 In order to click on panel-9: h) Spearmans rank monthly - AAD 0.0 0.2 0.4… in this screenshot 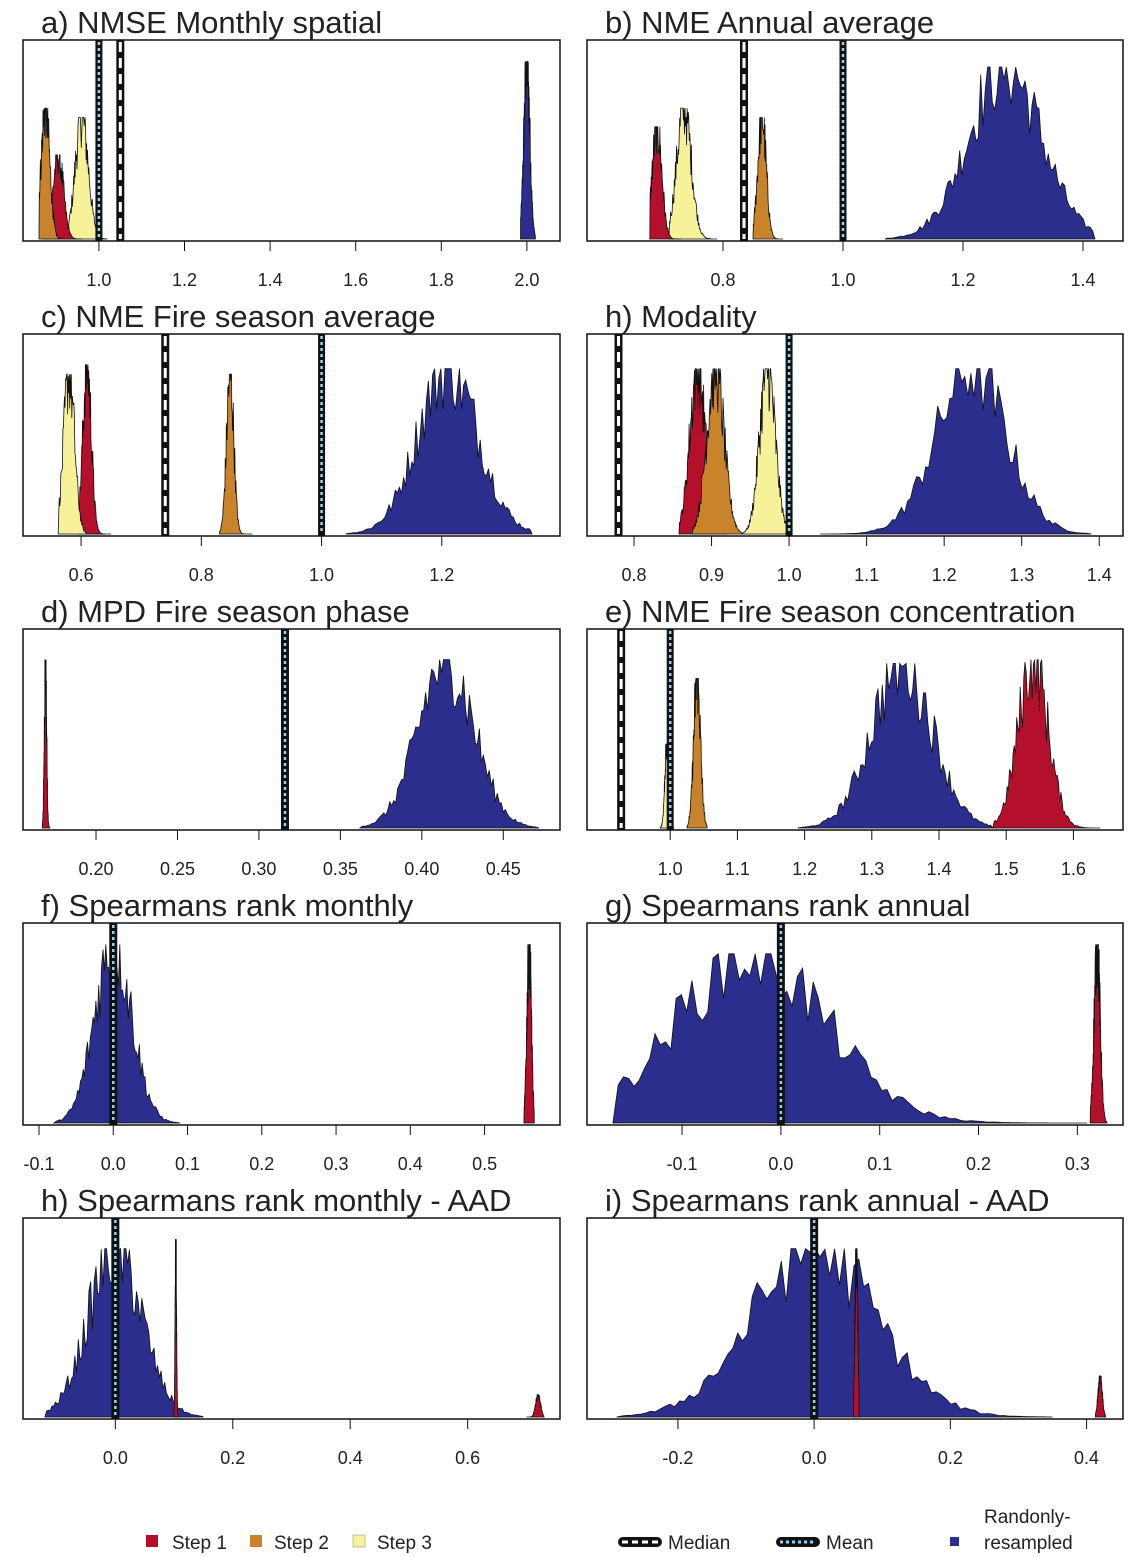, I will do `click(291, 1325)`.